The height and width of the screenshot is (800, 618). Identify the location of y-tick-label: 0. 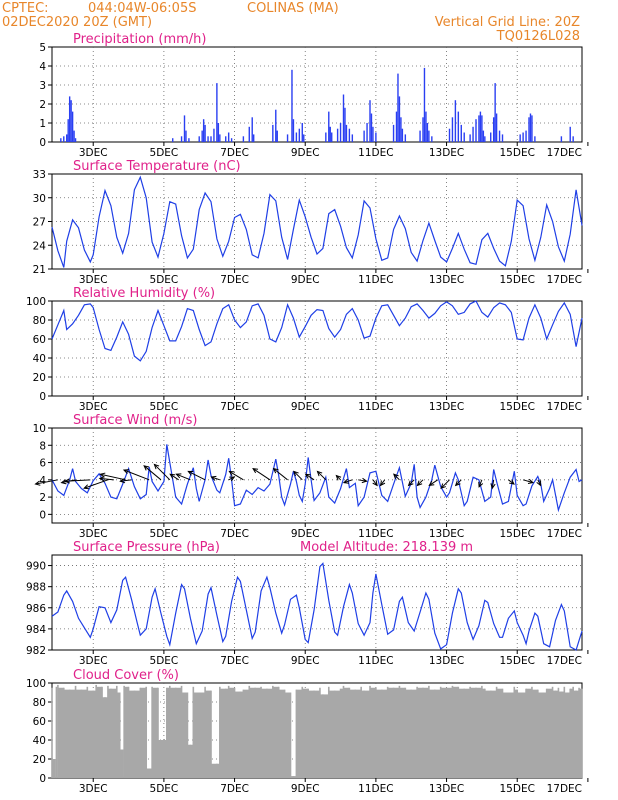
(42, 515).